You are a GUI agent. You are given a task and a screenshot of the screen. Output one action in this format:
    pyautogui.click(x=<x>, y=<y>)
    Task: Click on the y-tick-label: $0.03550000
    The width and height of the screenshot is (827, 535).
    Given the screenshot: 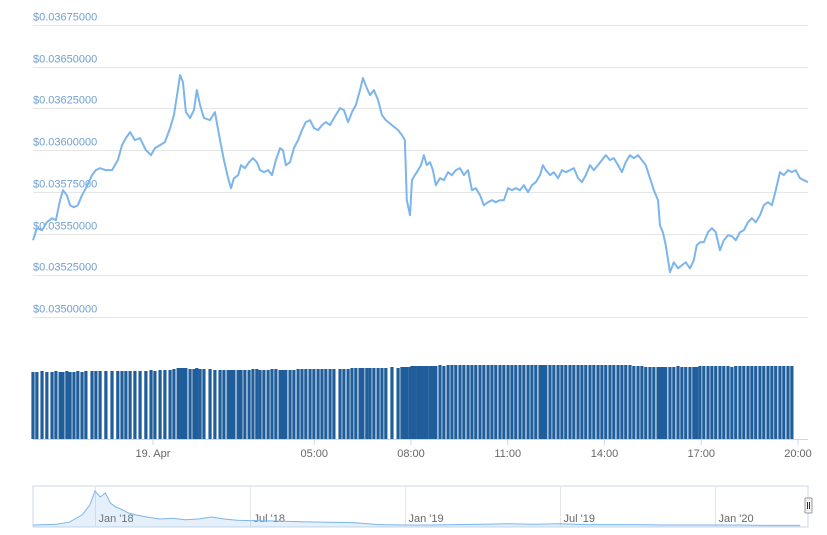 What is the action you would take?
    pyautogui.click(x=65, y=226)
    